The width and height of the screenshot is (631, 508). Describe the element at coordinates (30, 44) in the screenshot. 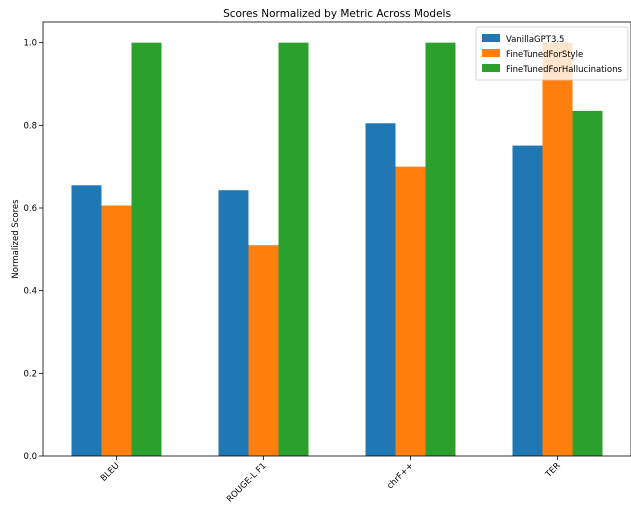

I see `y-tick-label: 1.0` at that location.